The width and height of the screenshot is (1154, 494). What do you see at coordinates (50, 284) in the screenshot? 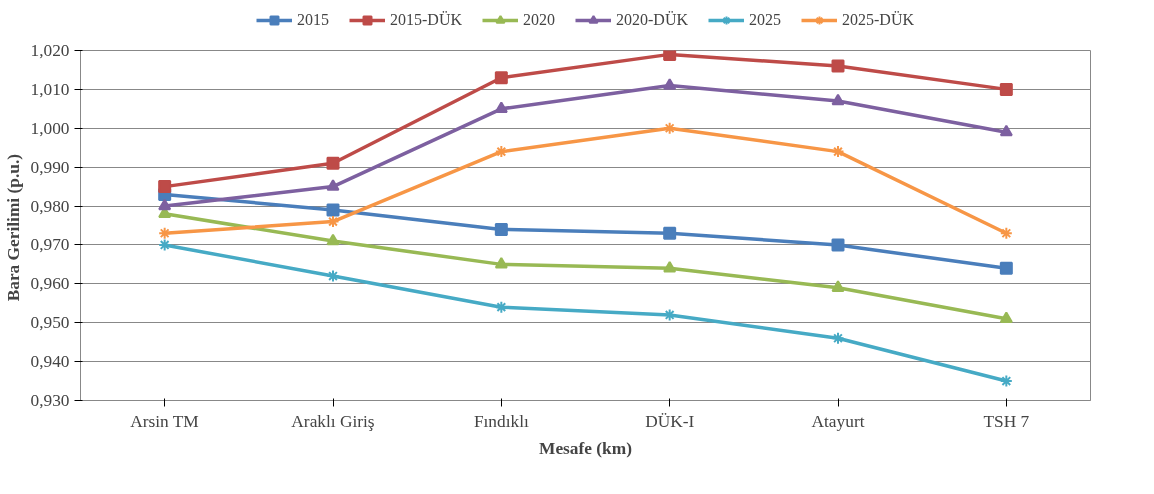
I see `y-tick-label: 0,960` at bounding box center [50, 284].